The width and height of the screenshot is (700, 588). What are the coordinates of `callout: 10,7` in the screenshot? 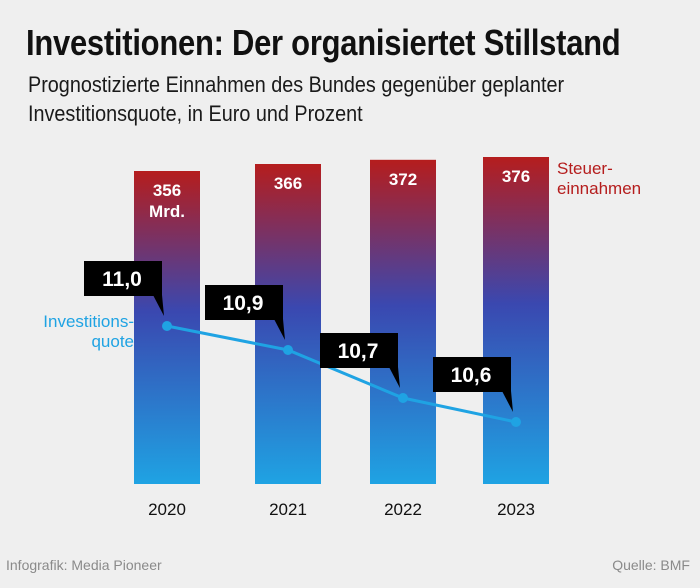 It's located at (360, 360).